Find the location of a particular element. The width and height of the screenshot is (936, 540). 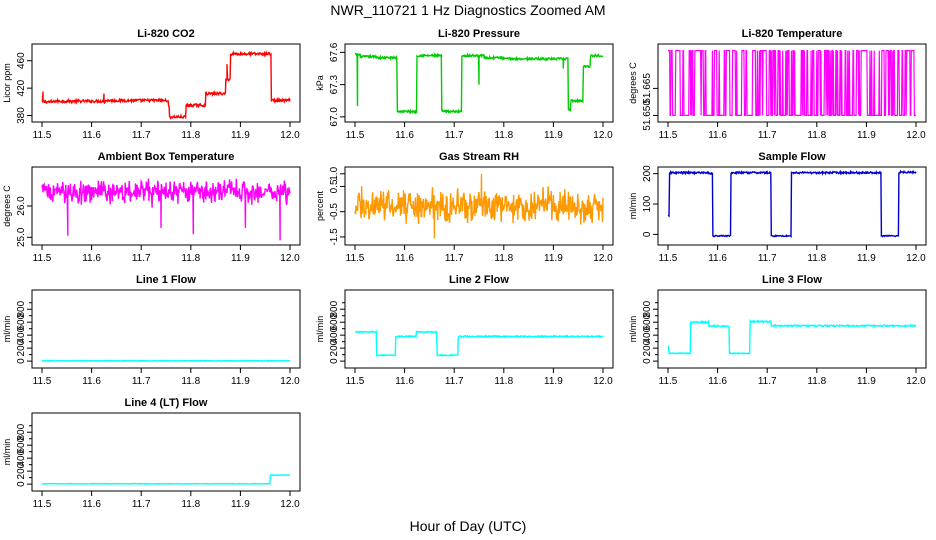

panel-title: Sample Flow is located at coordinates (792, 157).